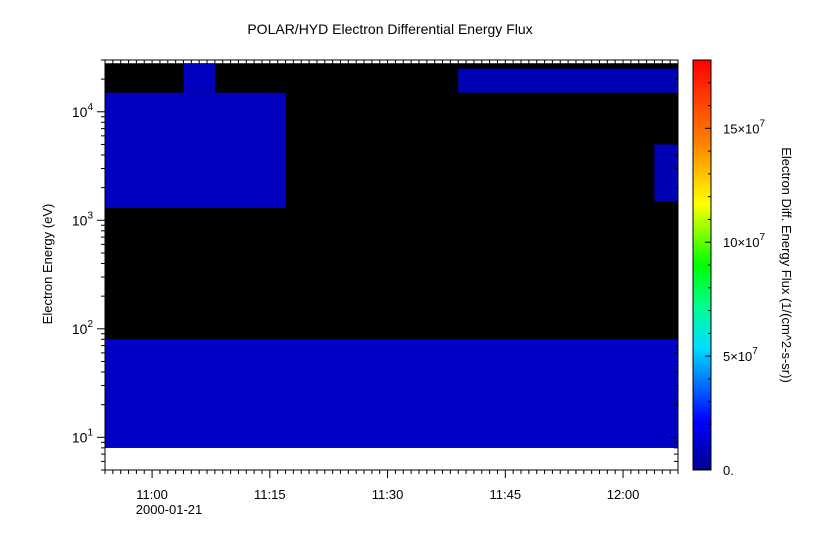  Describe the element at coordinates (740, 355) in the screenshot. I see `colorbar-tick-label: 5×10⁷` at that location.